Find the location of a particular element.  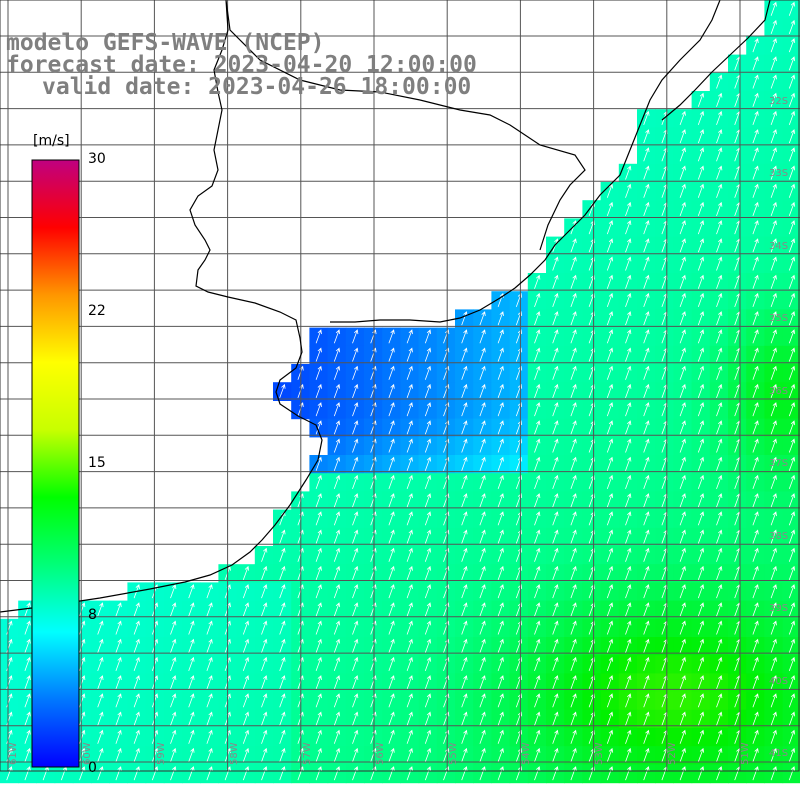

lon-label: 60W is located at coordinates (87, 753).